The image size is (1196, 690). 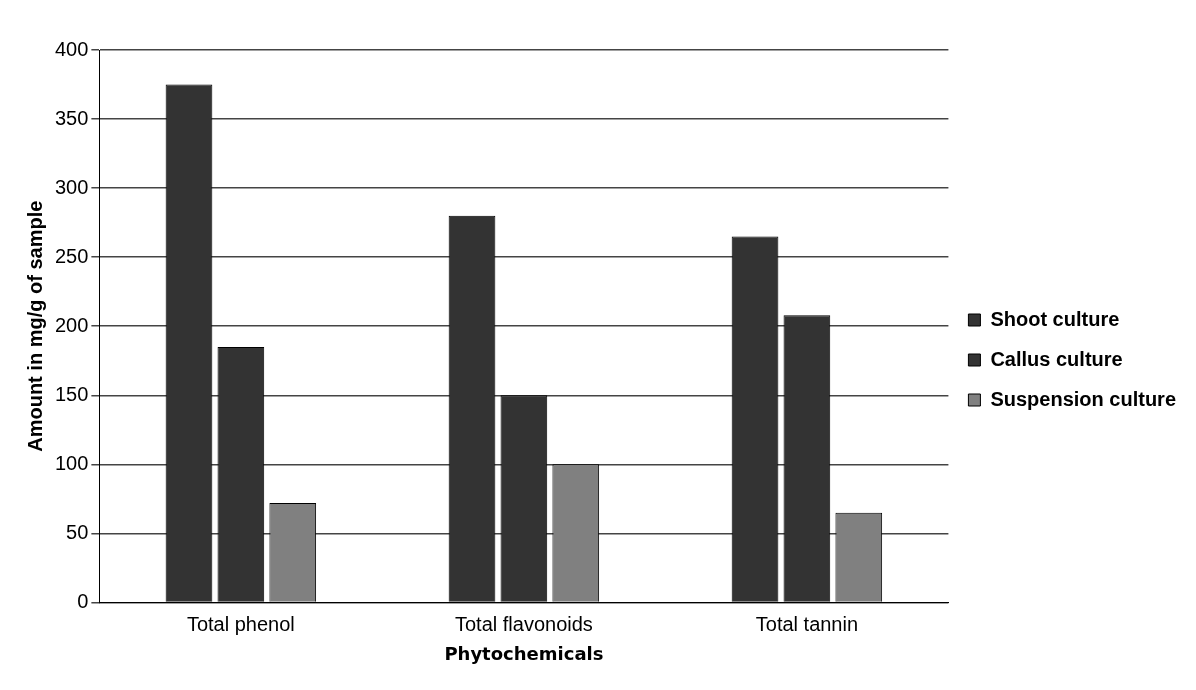 What do you see at coordinates (71, 462) in the screenshot?
I see `y-tick-label: 100` at bounding box center [71, 462].